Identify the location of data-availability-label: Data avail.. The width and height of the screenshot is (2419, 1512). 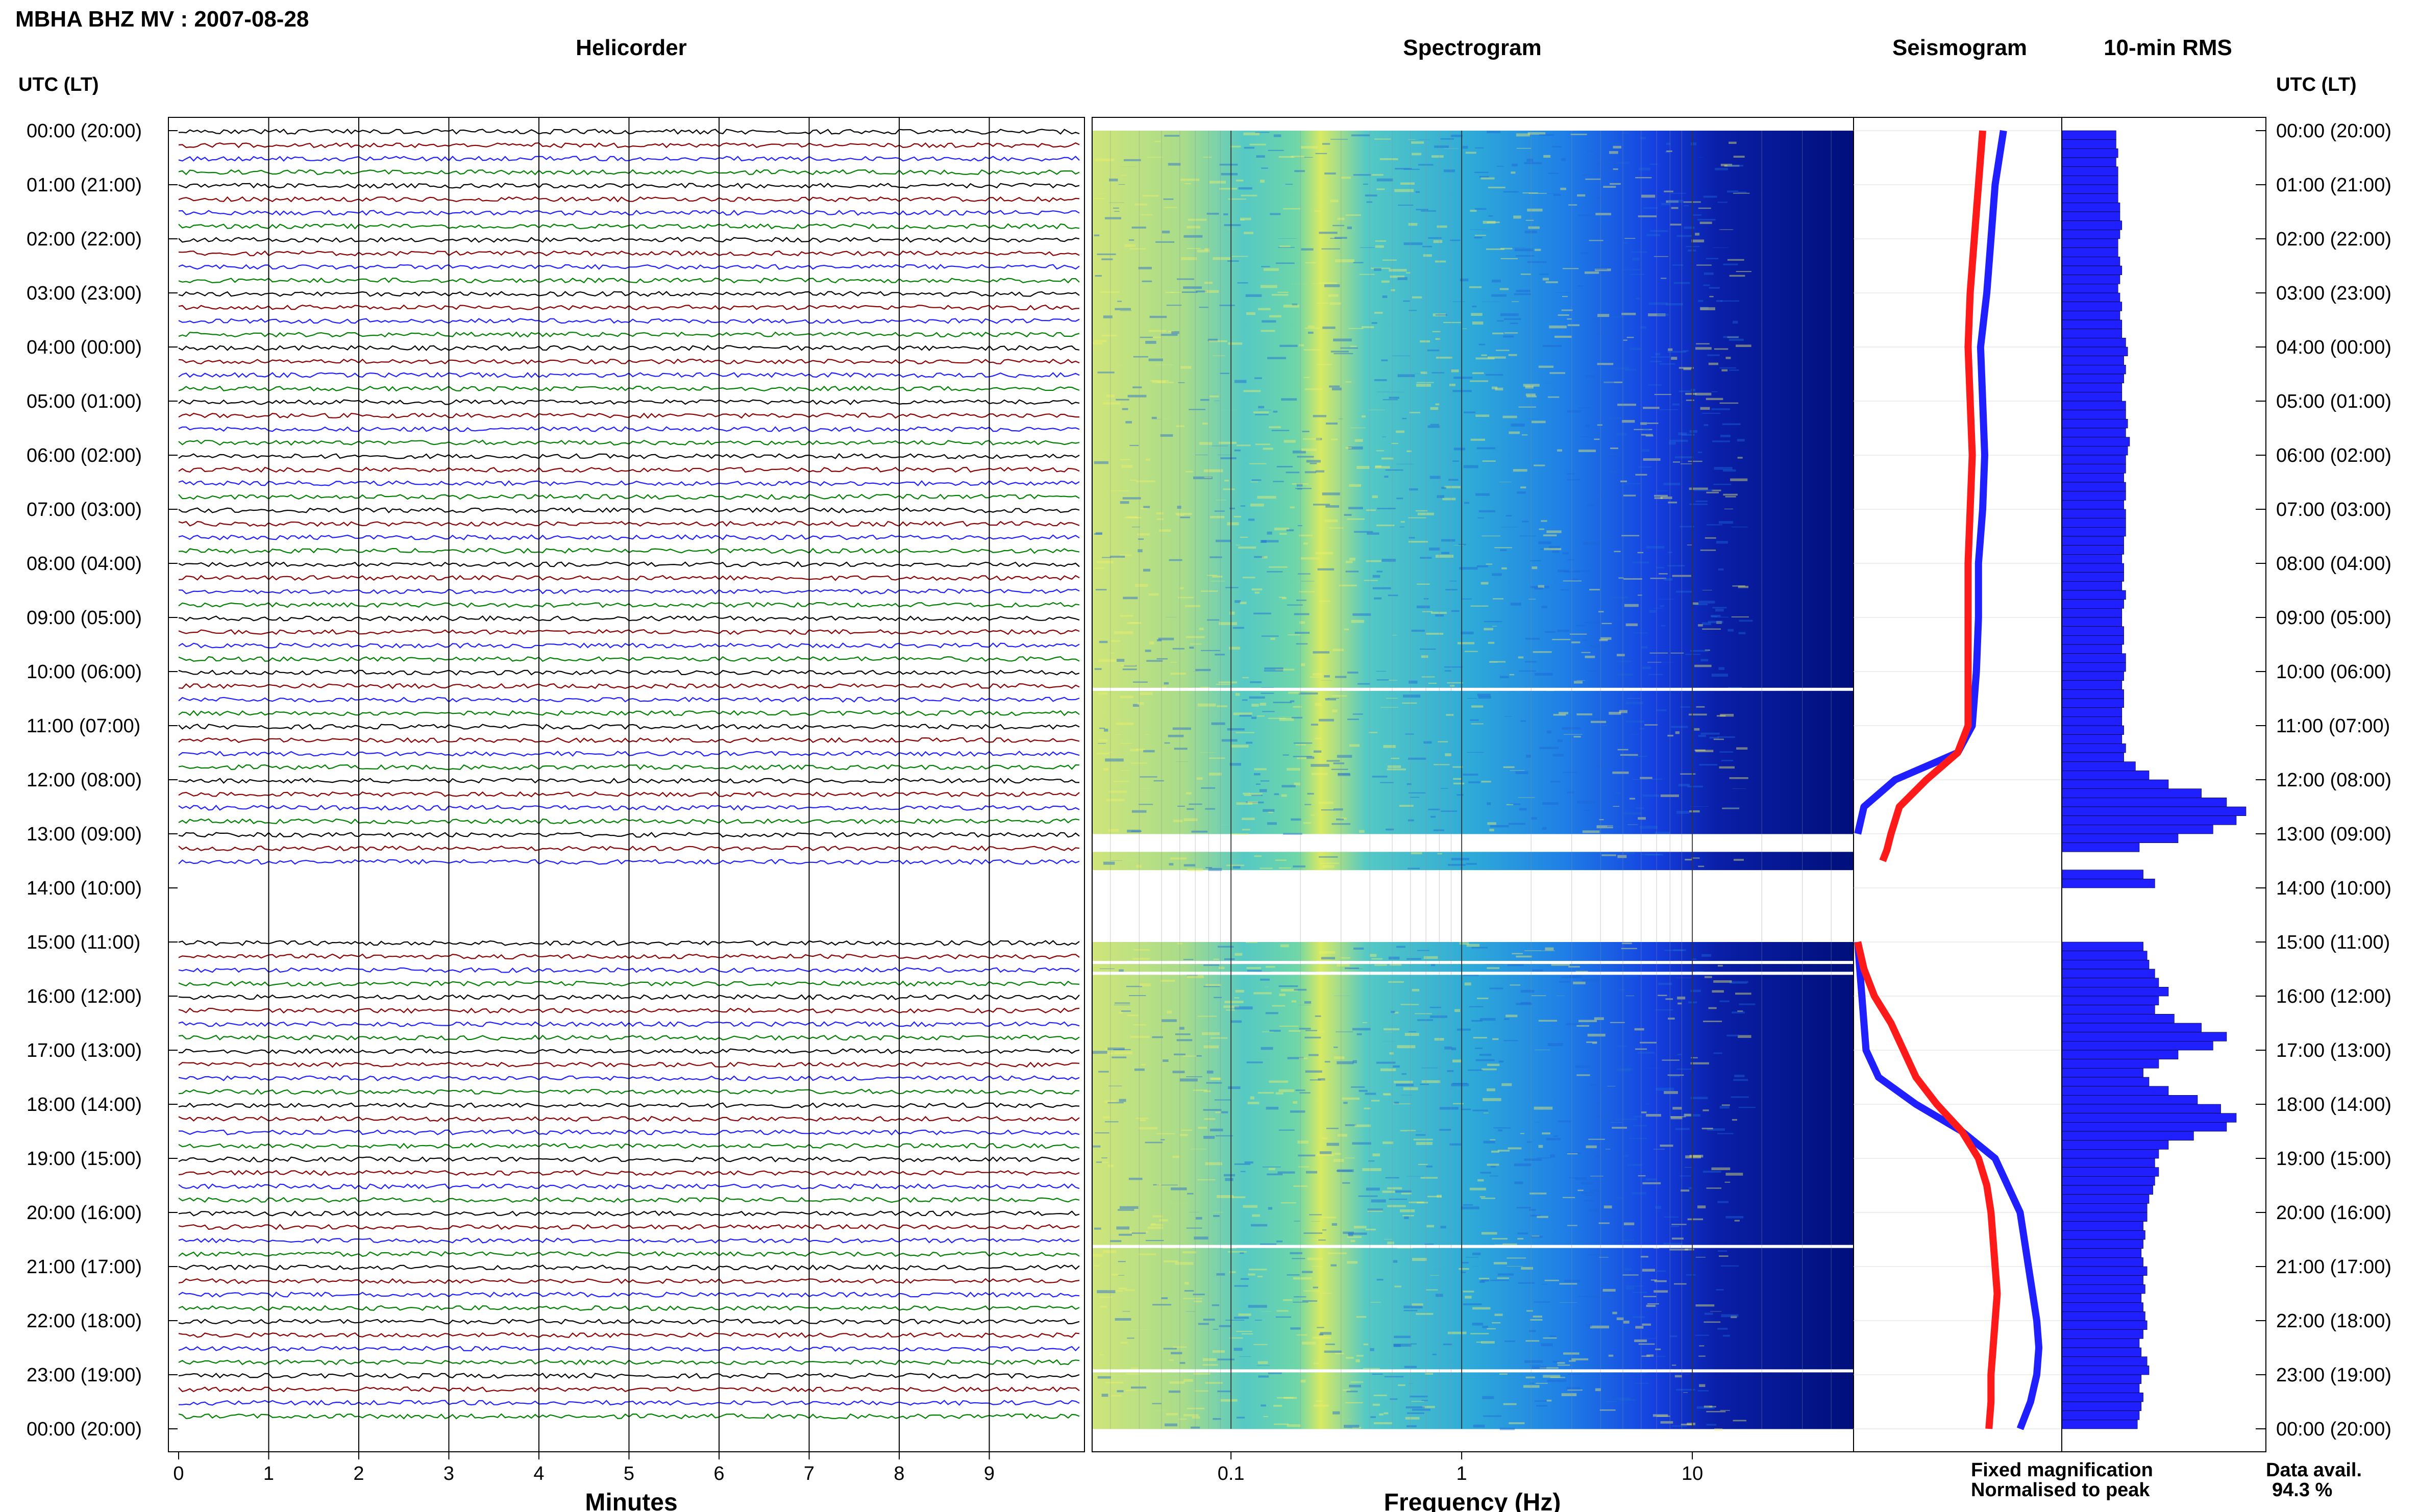
(2314, 1470).